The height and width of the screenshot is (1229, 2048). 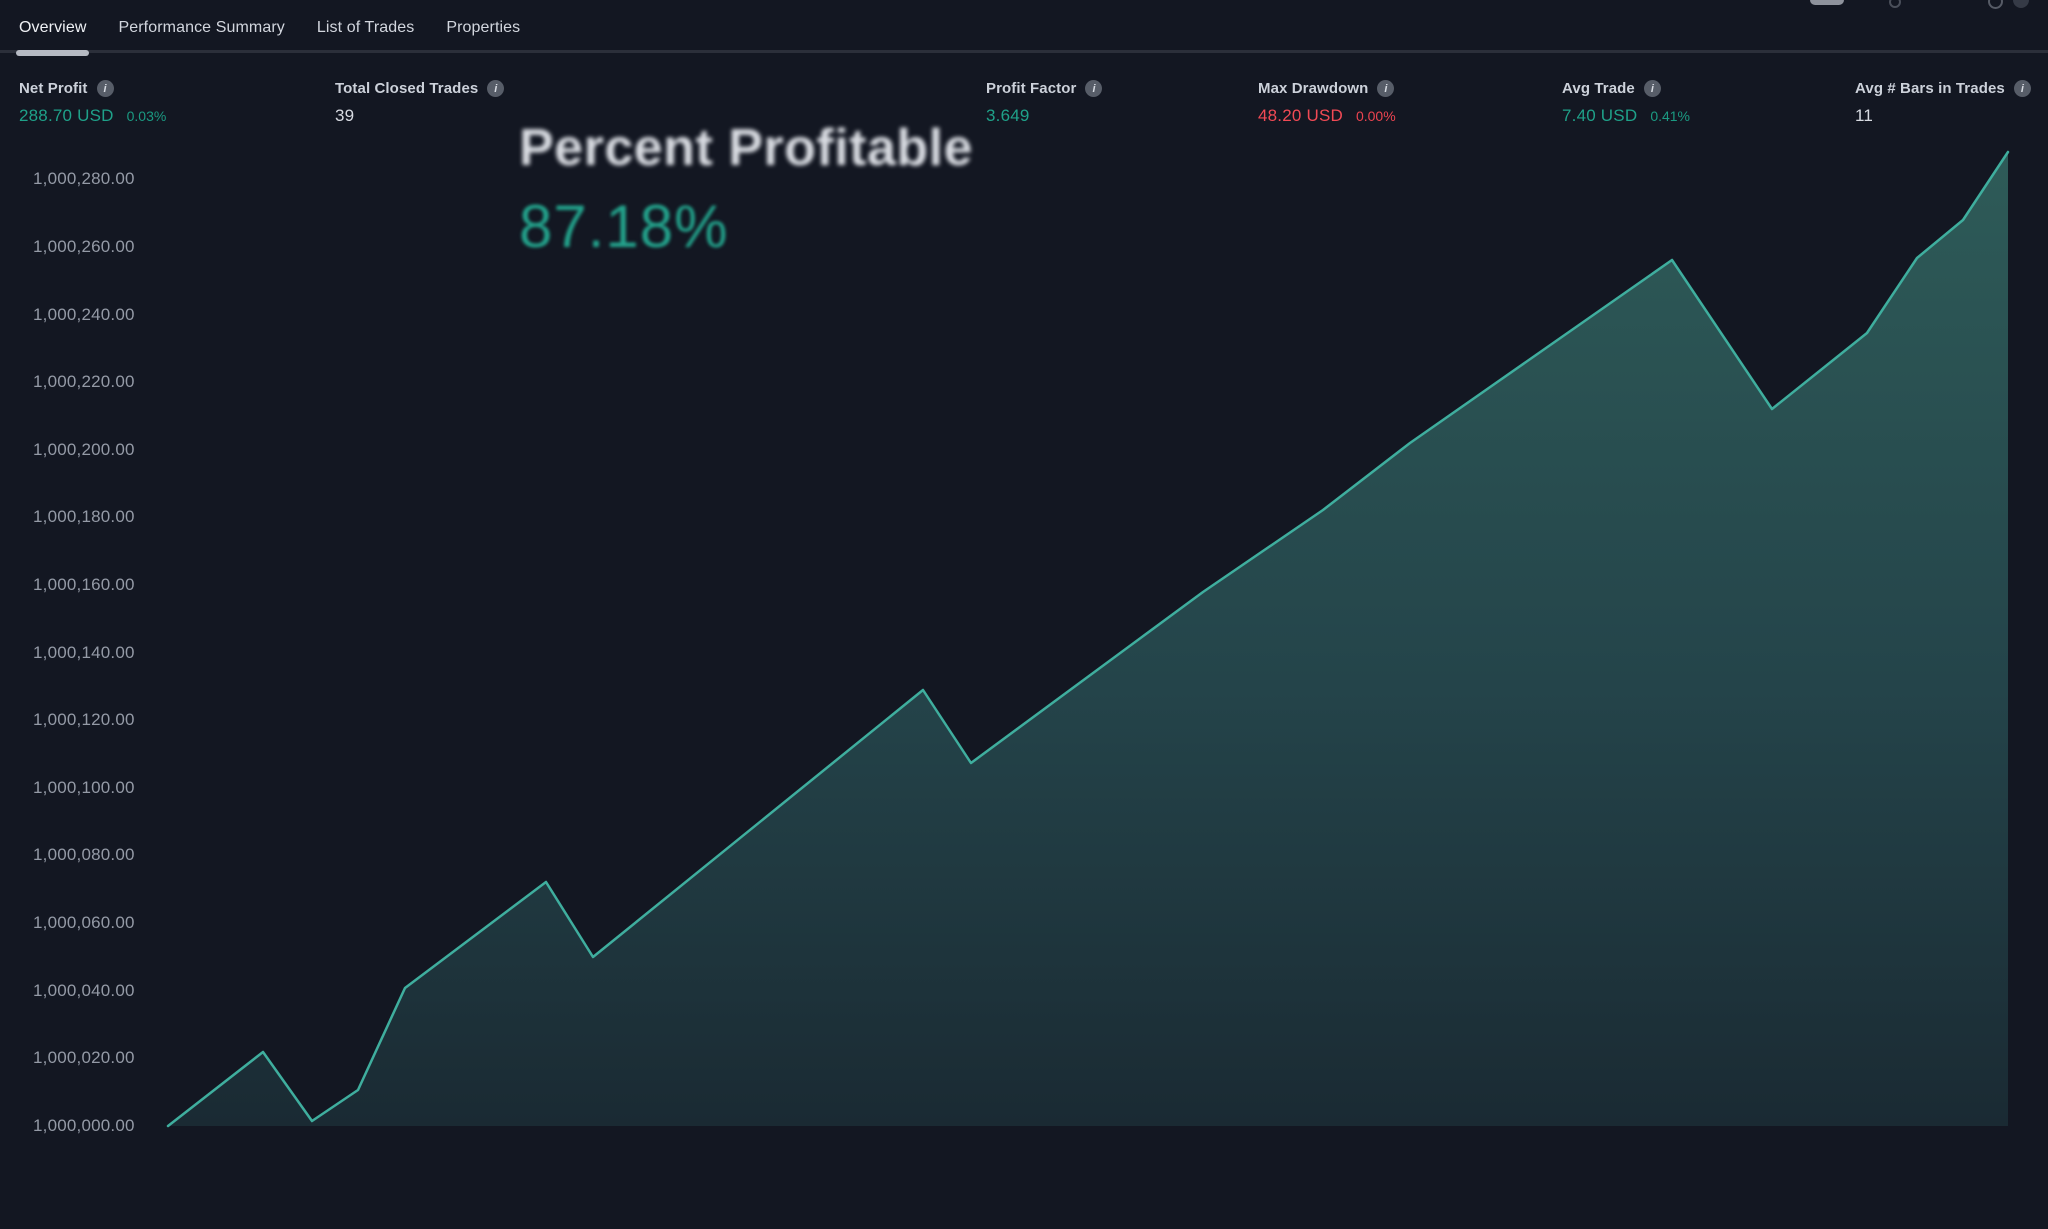 I want to click on stat-label: Net Profit, so click(x=53, y=88).